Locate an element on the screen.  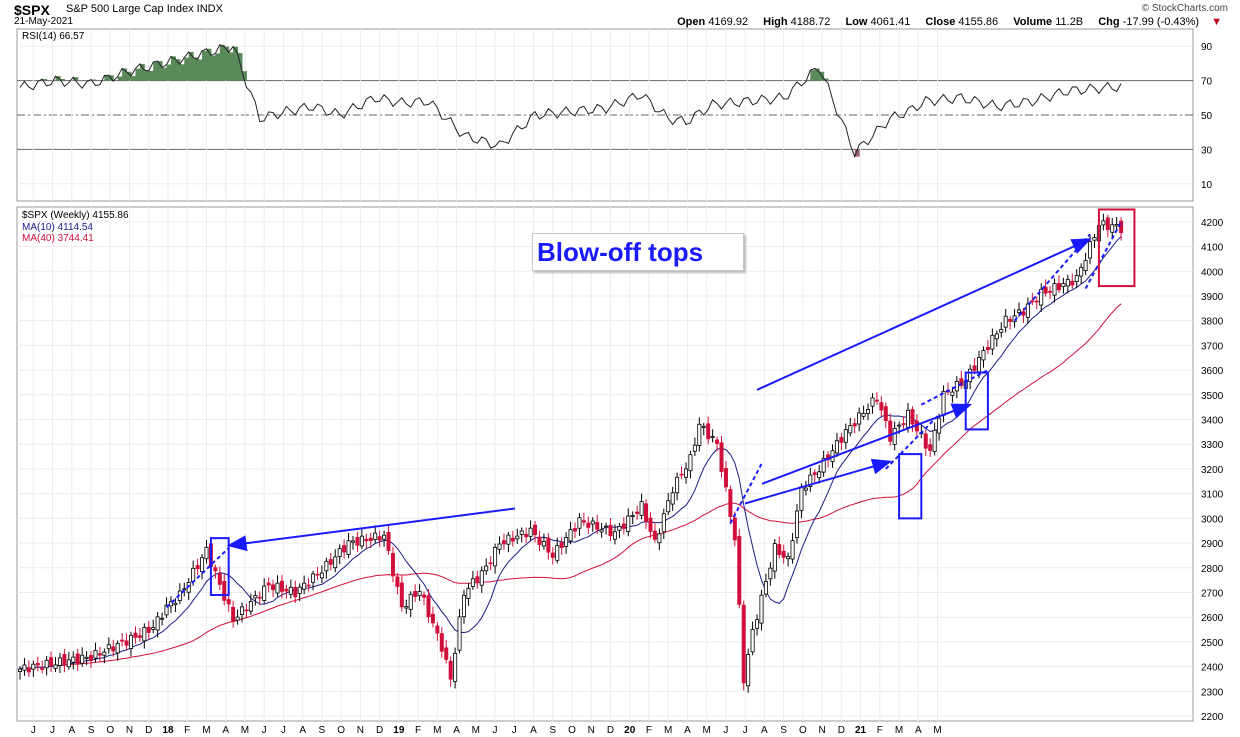
time-tick-label: F is located at coordinates (187, 730).